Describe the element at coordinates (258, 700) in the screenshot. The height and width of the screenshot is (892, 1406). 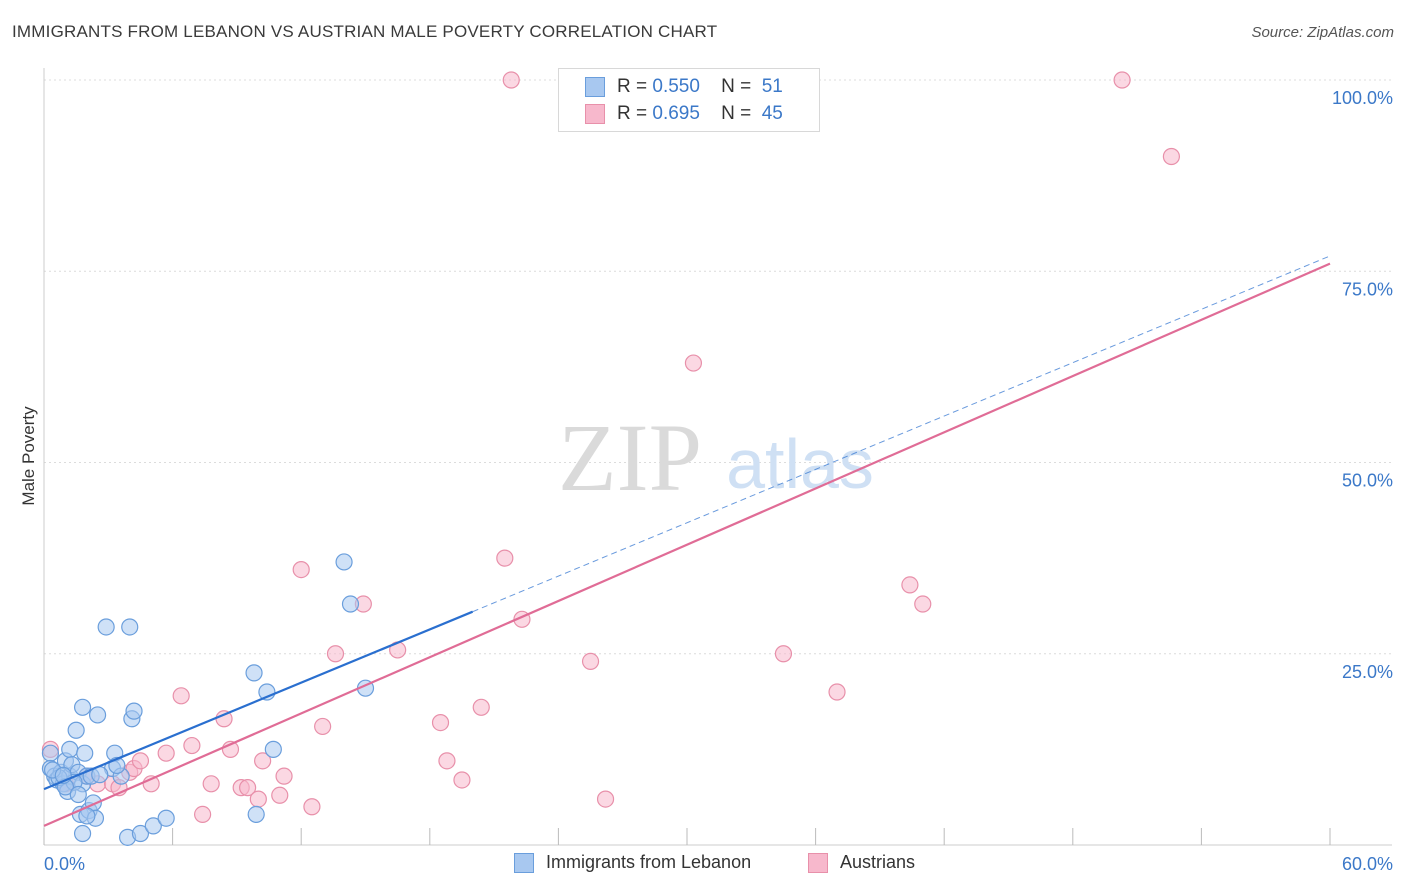
I see `trend-line-lebanon` at that location.